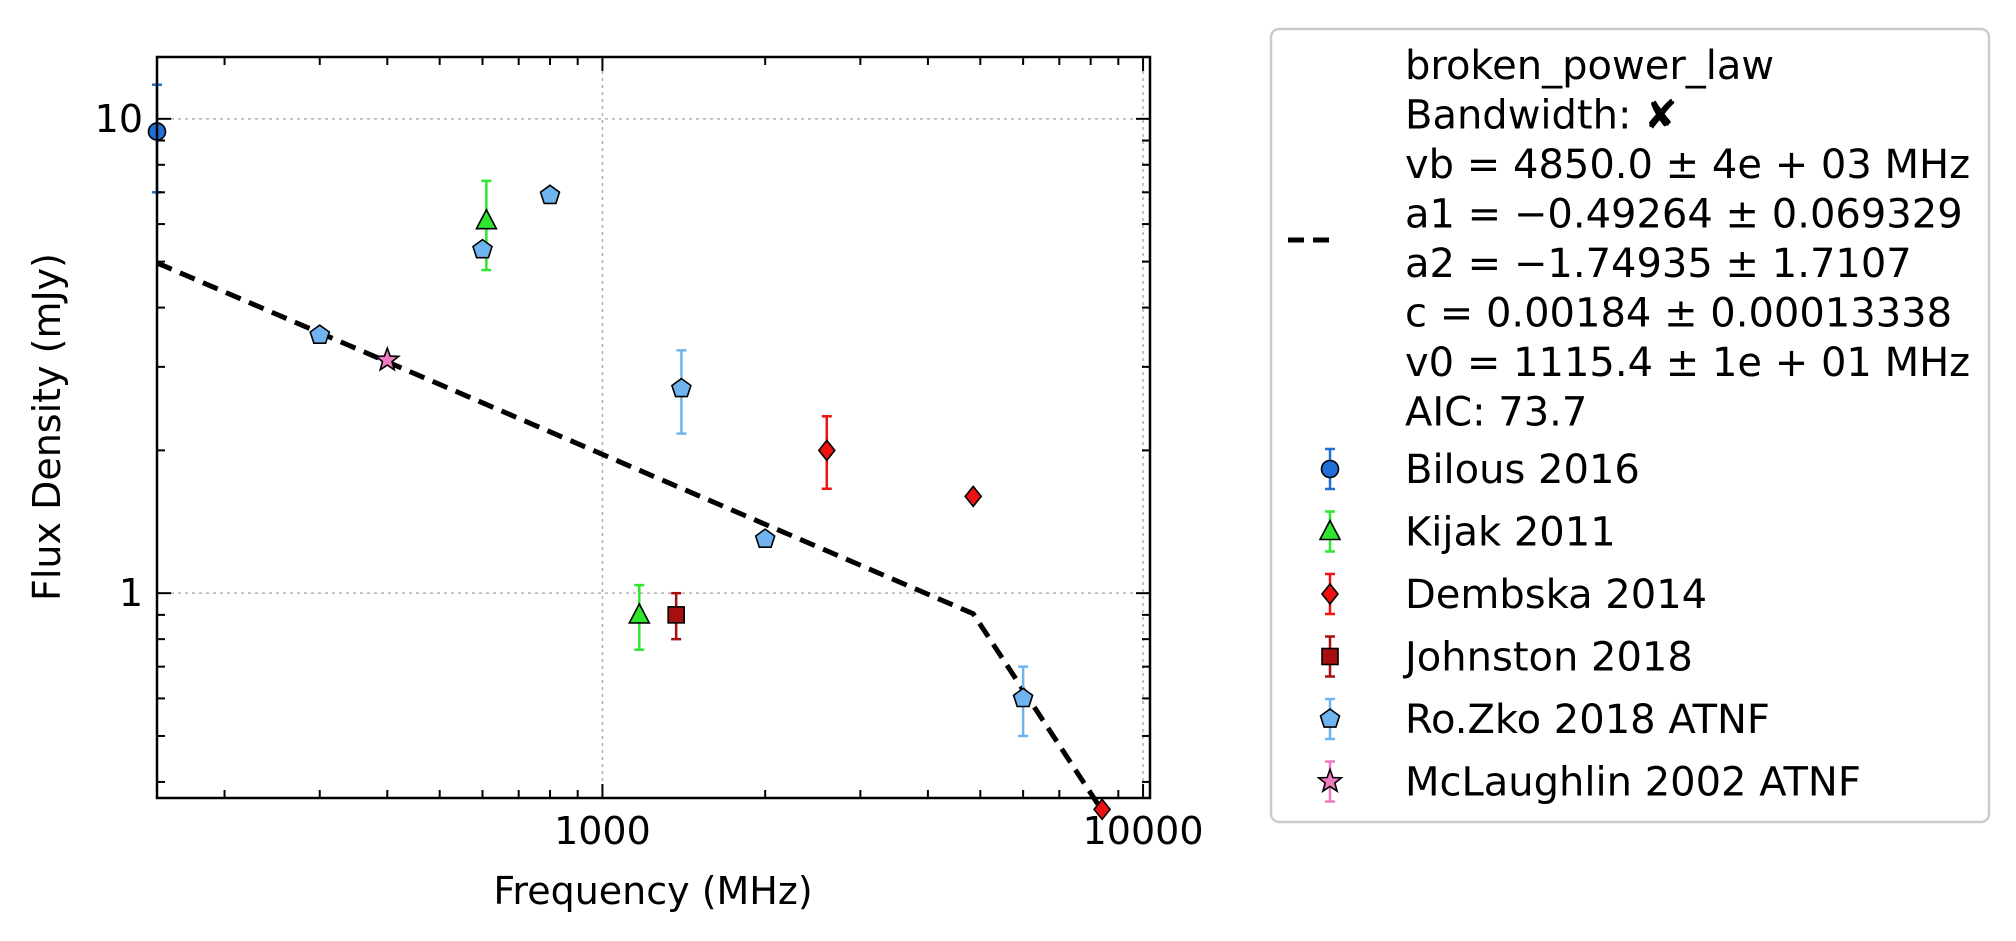 Image resolution: width=2016 pixels, height=941 pixels. Describe the element at coordinates (1556, 595) in the screenshot. I see `legend-label: Dembska 2014` at that location.